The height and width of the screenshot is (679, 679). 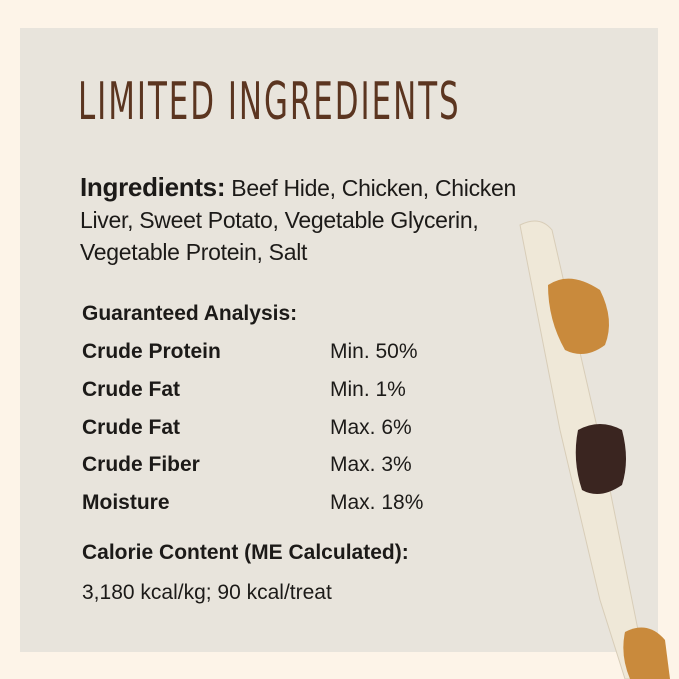 What do you see at coordinates (245, 552) in the screenshot?
I see `calorie-title: Calorie Content (ME Calculated):` at bounding box center [245, 552].